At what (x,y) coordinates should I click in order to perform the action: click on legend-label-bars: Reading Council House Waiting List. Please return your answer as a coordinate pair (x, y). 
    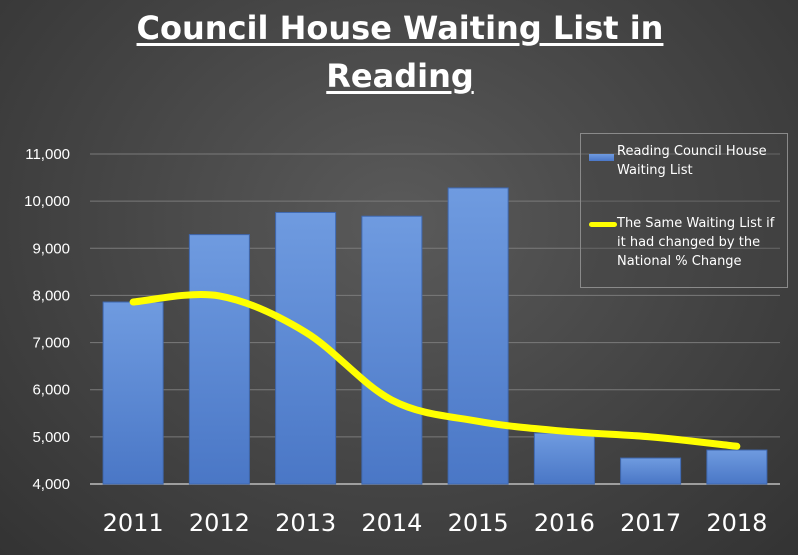
    Looking at the image, I should click on (692, 161).